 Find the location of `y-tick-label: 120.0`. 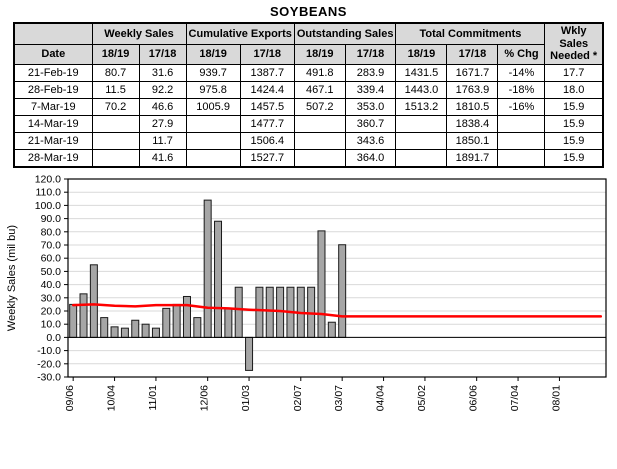

y-tick-label: 120.0 is located at coordinates (48, 179).